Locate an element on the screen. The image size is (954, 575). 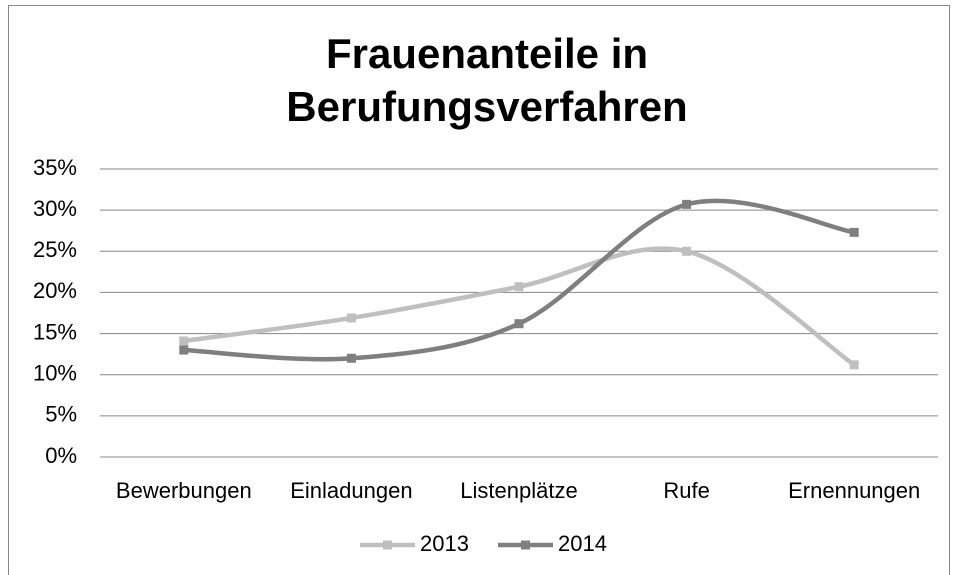
y-tick-label: 25% is located at coordinates (55, 249).